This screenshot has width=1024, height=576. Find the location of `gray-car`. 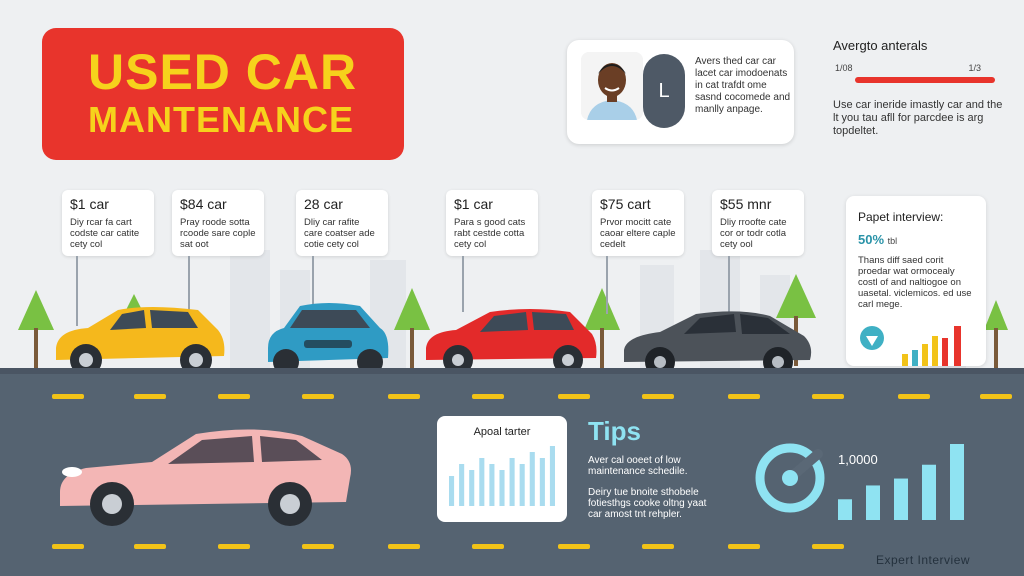

gray-car is located at coordinates (718, 344).